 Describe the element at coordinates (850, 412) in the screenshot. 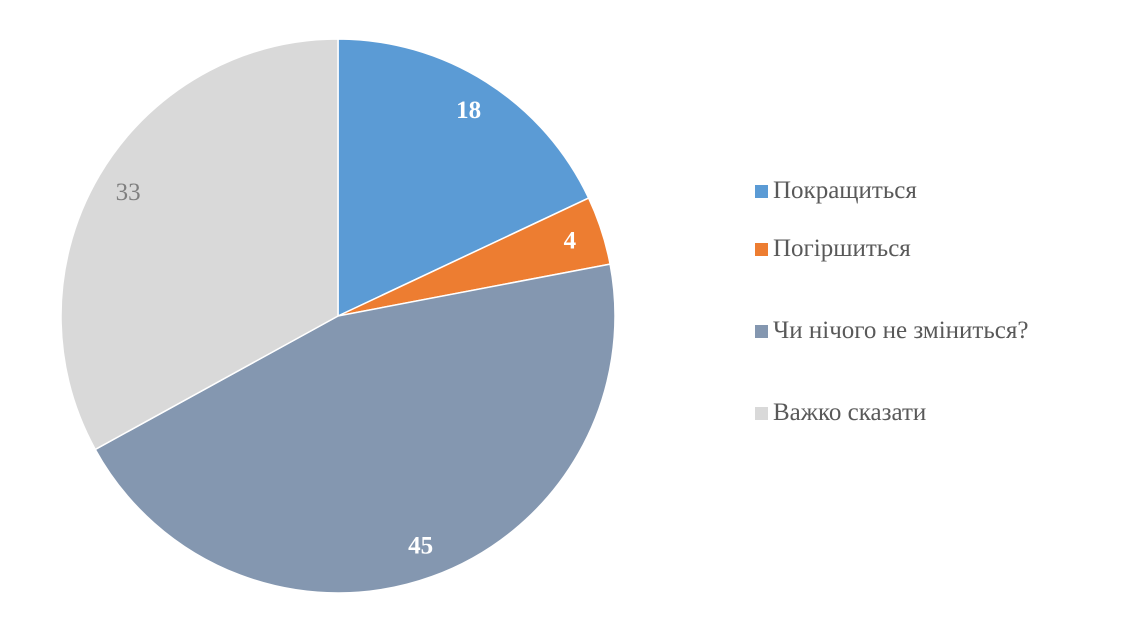

I see `legend-label: Важко сказати` at that location.